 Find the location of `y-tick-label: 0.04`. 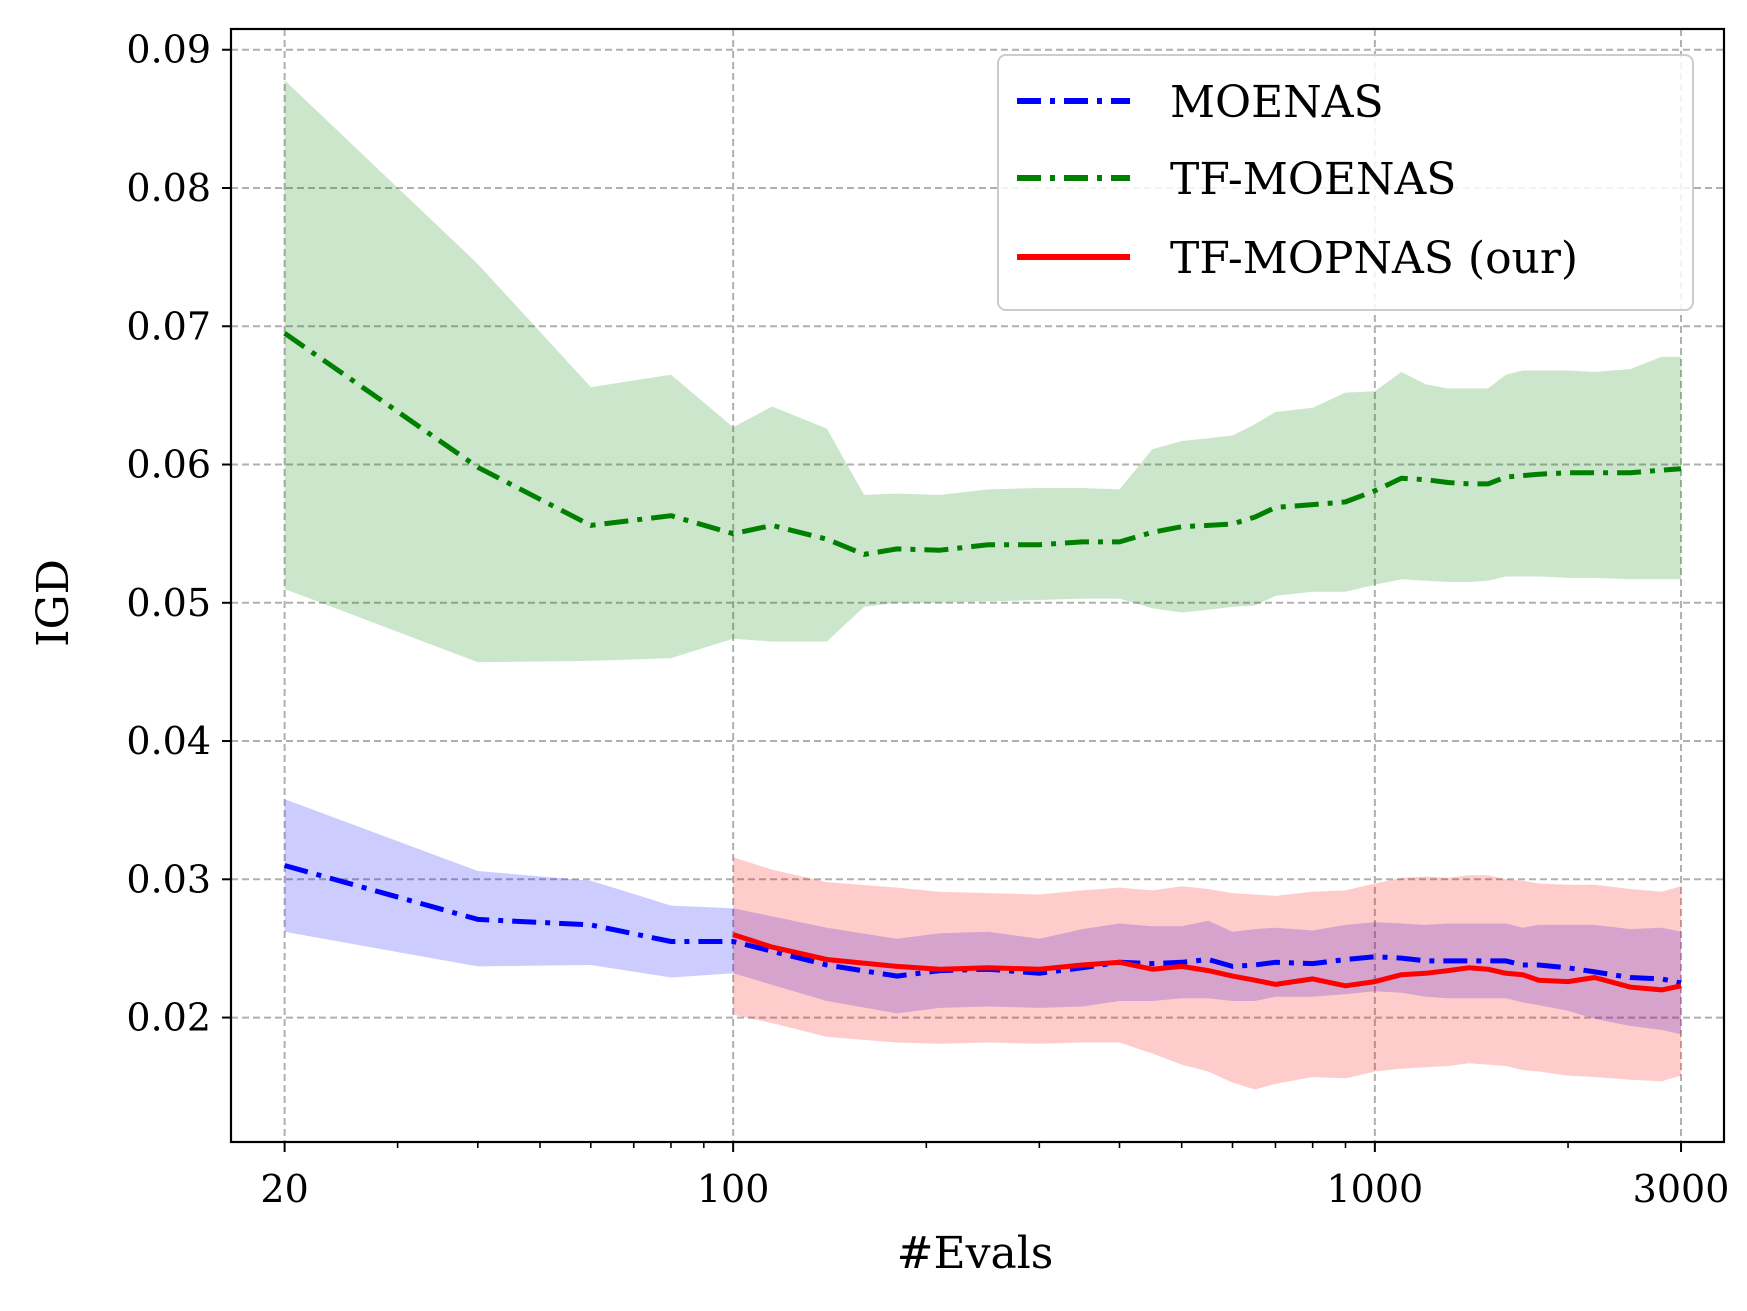

y-tick-label: 0.04 is located at coordinates (168, 741).